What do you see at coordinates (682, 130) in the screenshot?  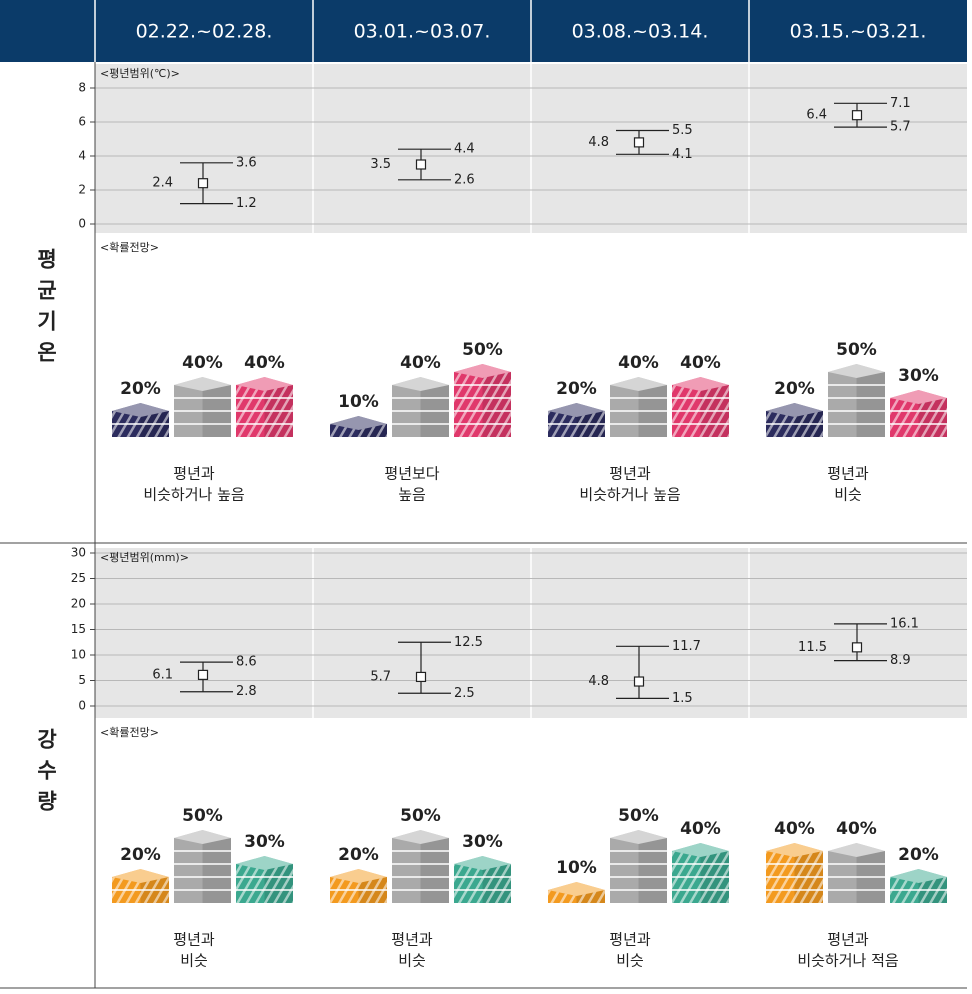 I see `high-label: 5.5` at bounding box center [682, 130].